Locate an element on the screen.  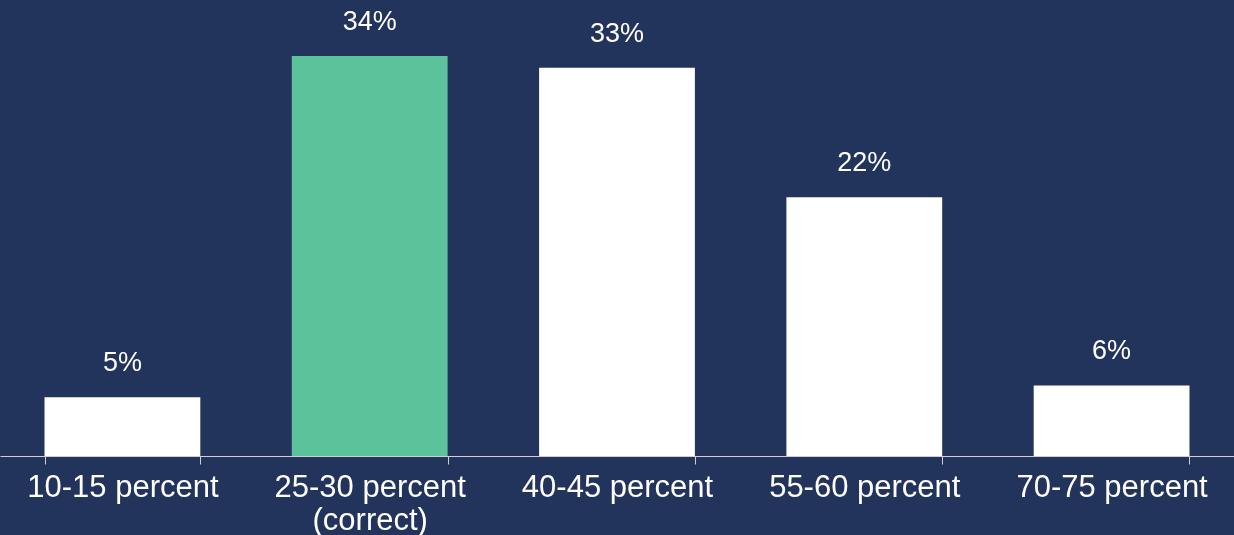
data-label: 6% is located at coordinates (1112, 350).